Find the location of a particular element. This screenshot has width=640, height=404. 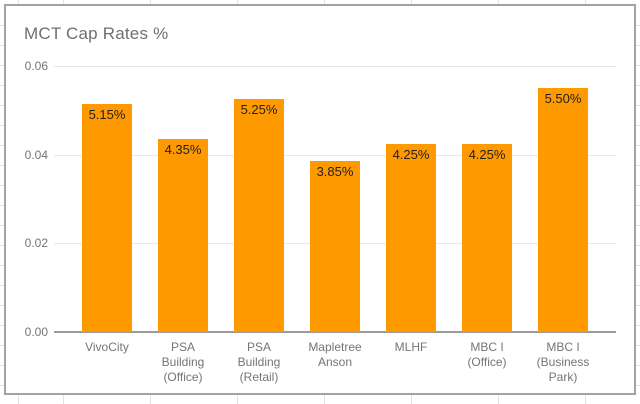

bar-value-label: 3.85% is located at coordinates (335, 172).